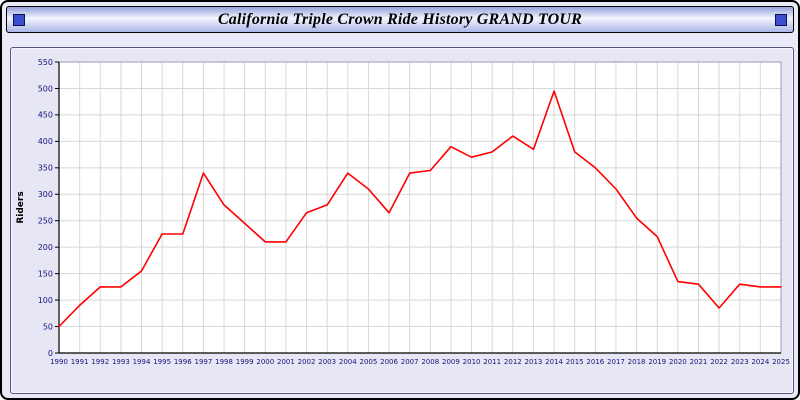  I want to click on svg-text: 350, so click(45, 168).